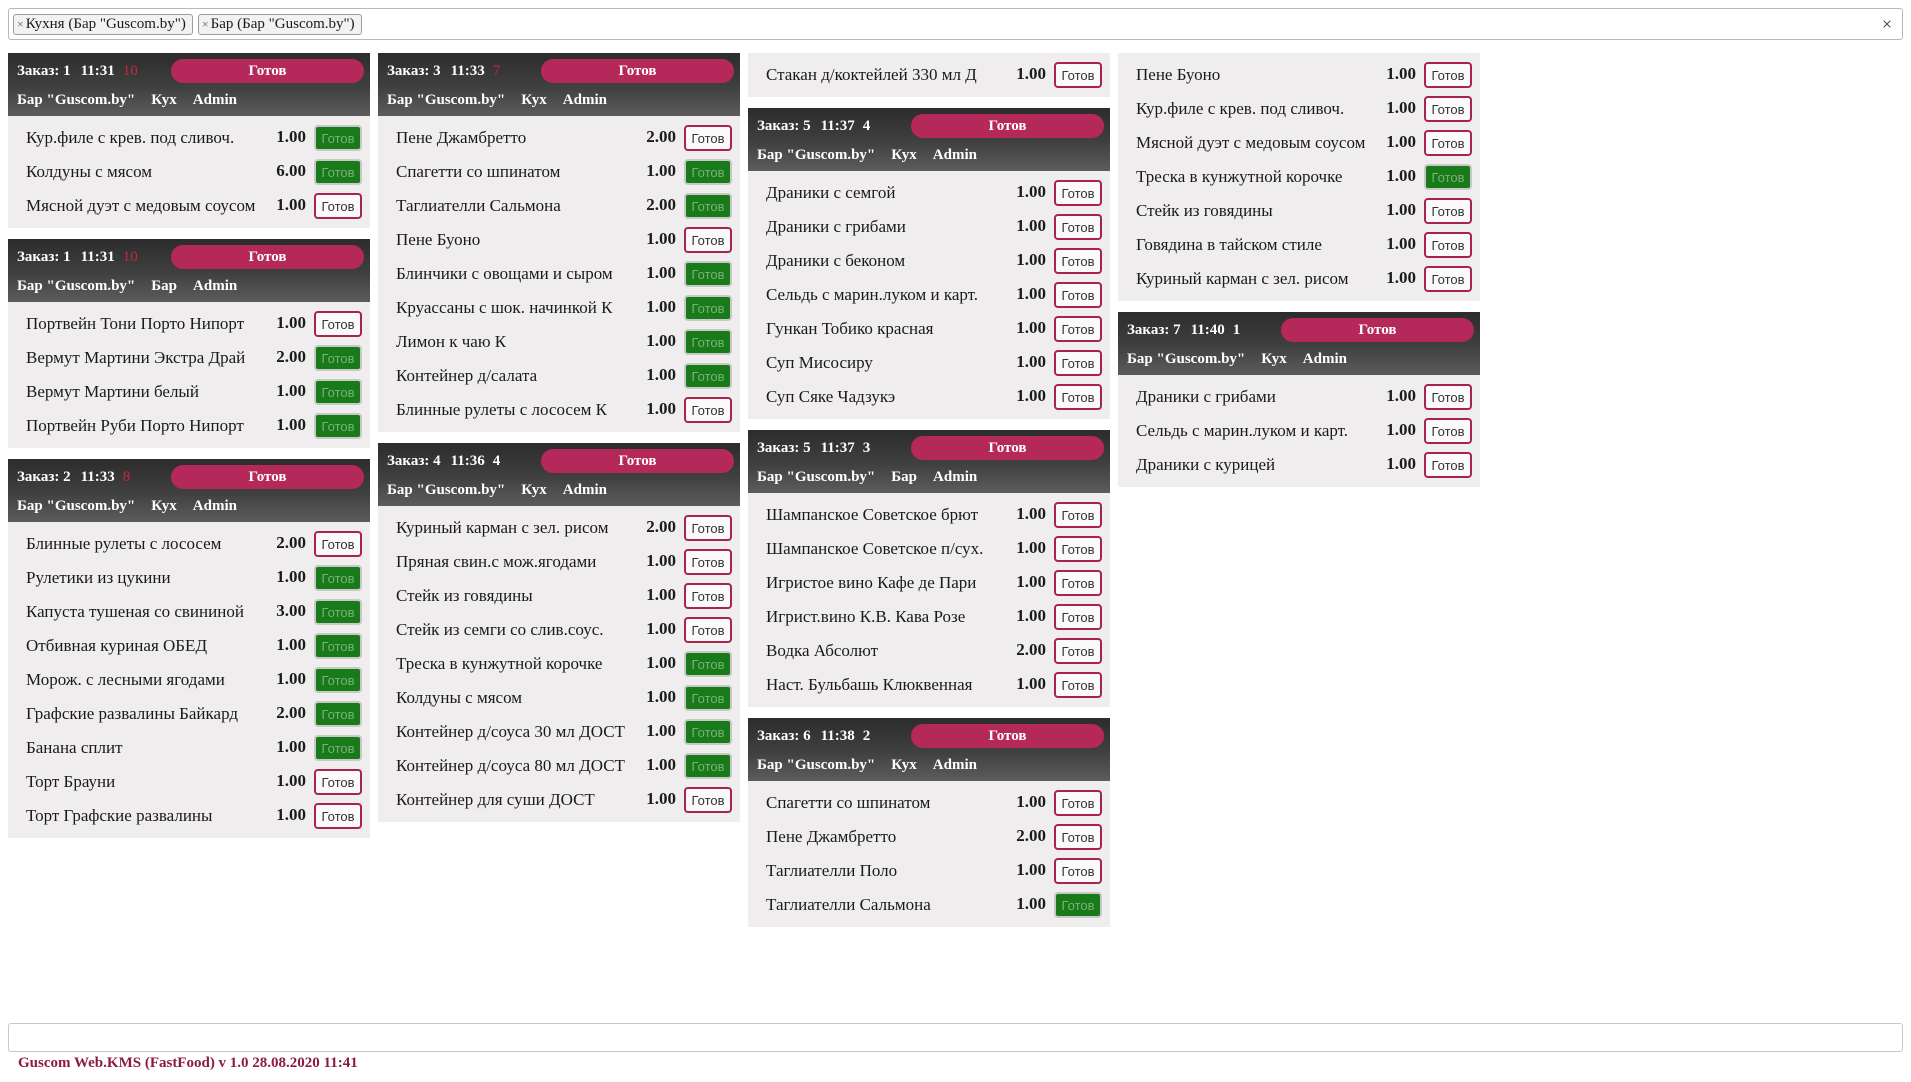 The height and width of the screenshot is (1082, 1911). I want to click on order-place: Бар "Guscom.by", so click(816, 764).